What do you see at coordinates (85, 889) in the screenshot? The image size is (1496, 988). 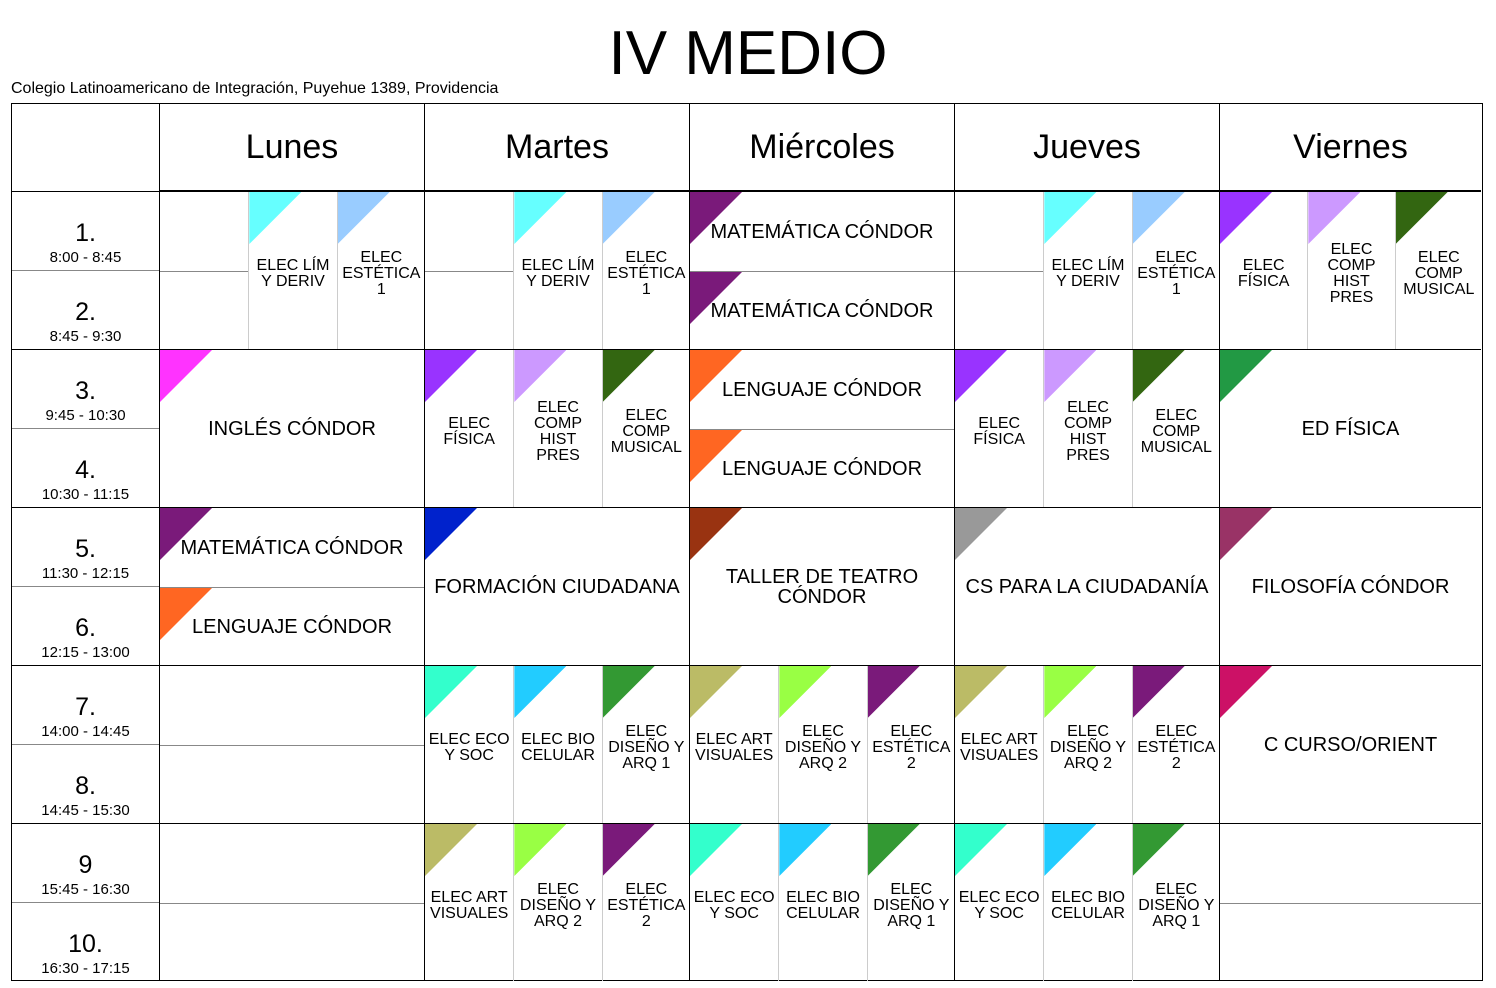 I see `period-time: 15:45 - 16:30` at bounding box center [85, 889].